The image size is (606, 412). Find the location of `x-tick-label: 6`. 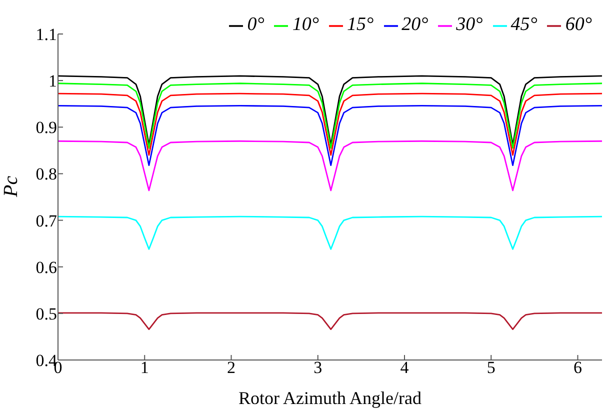

x-tick-label: 6 is located at coordinates (577, 368).